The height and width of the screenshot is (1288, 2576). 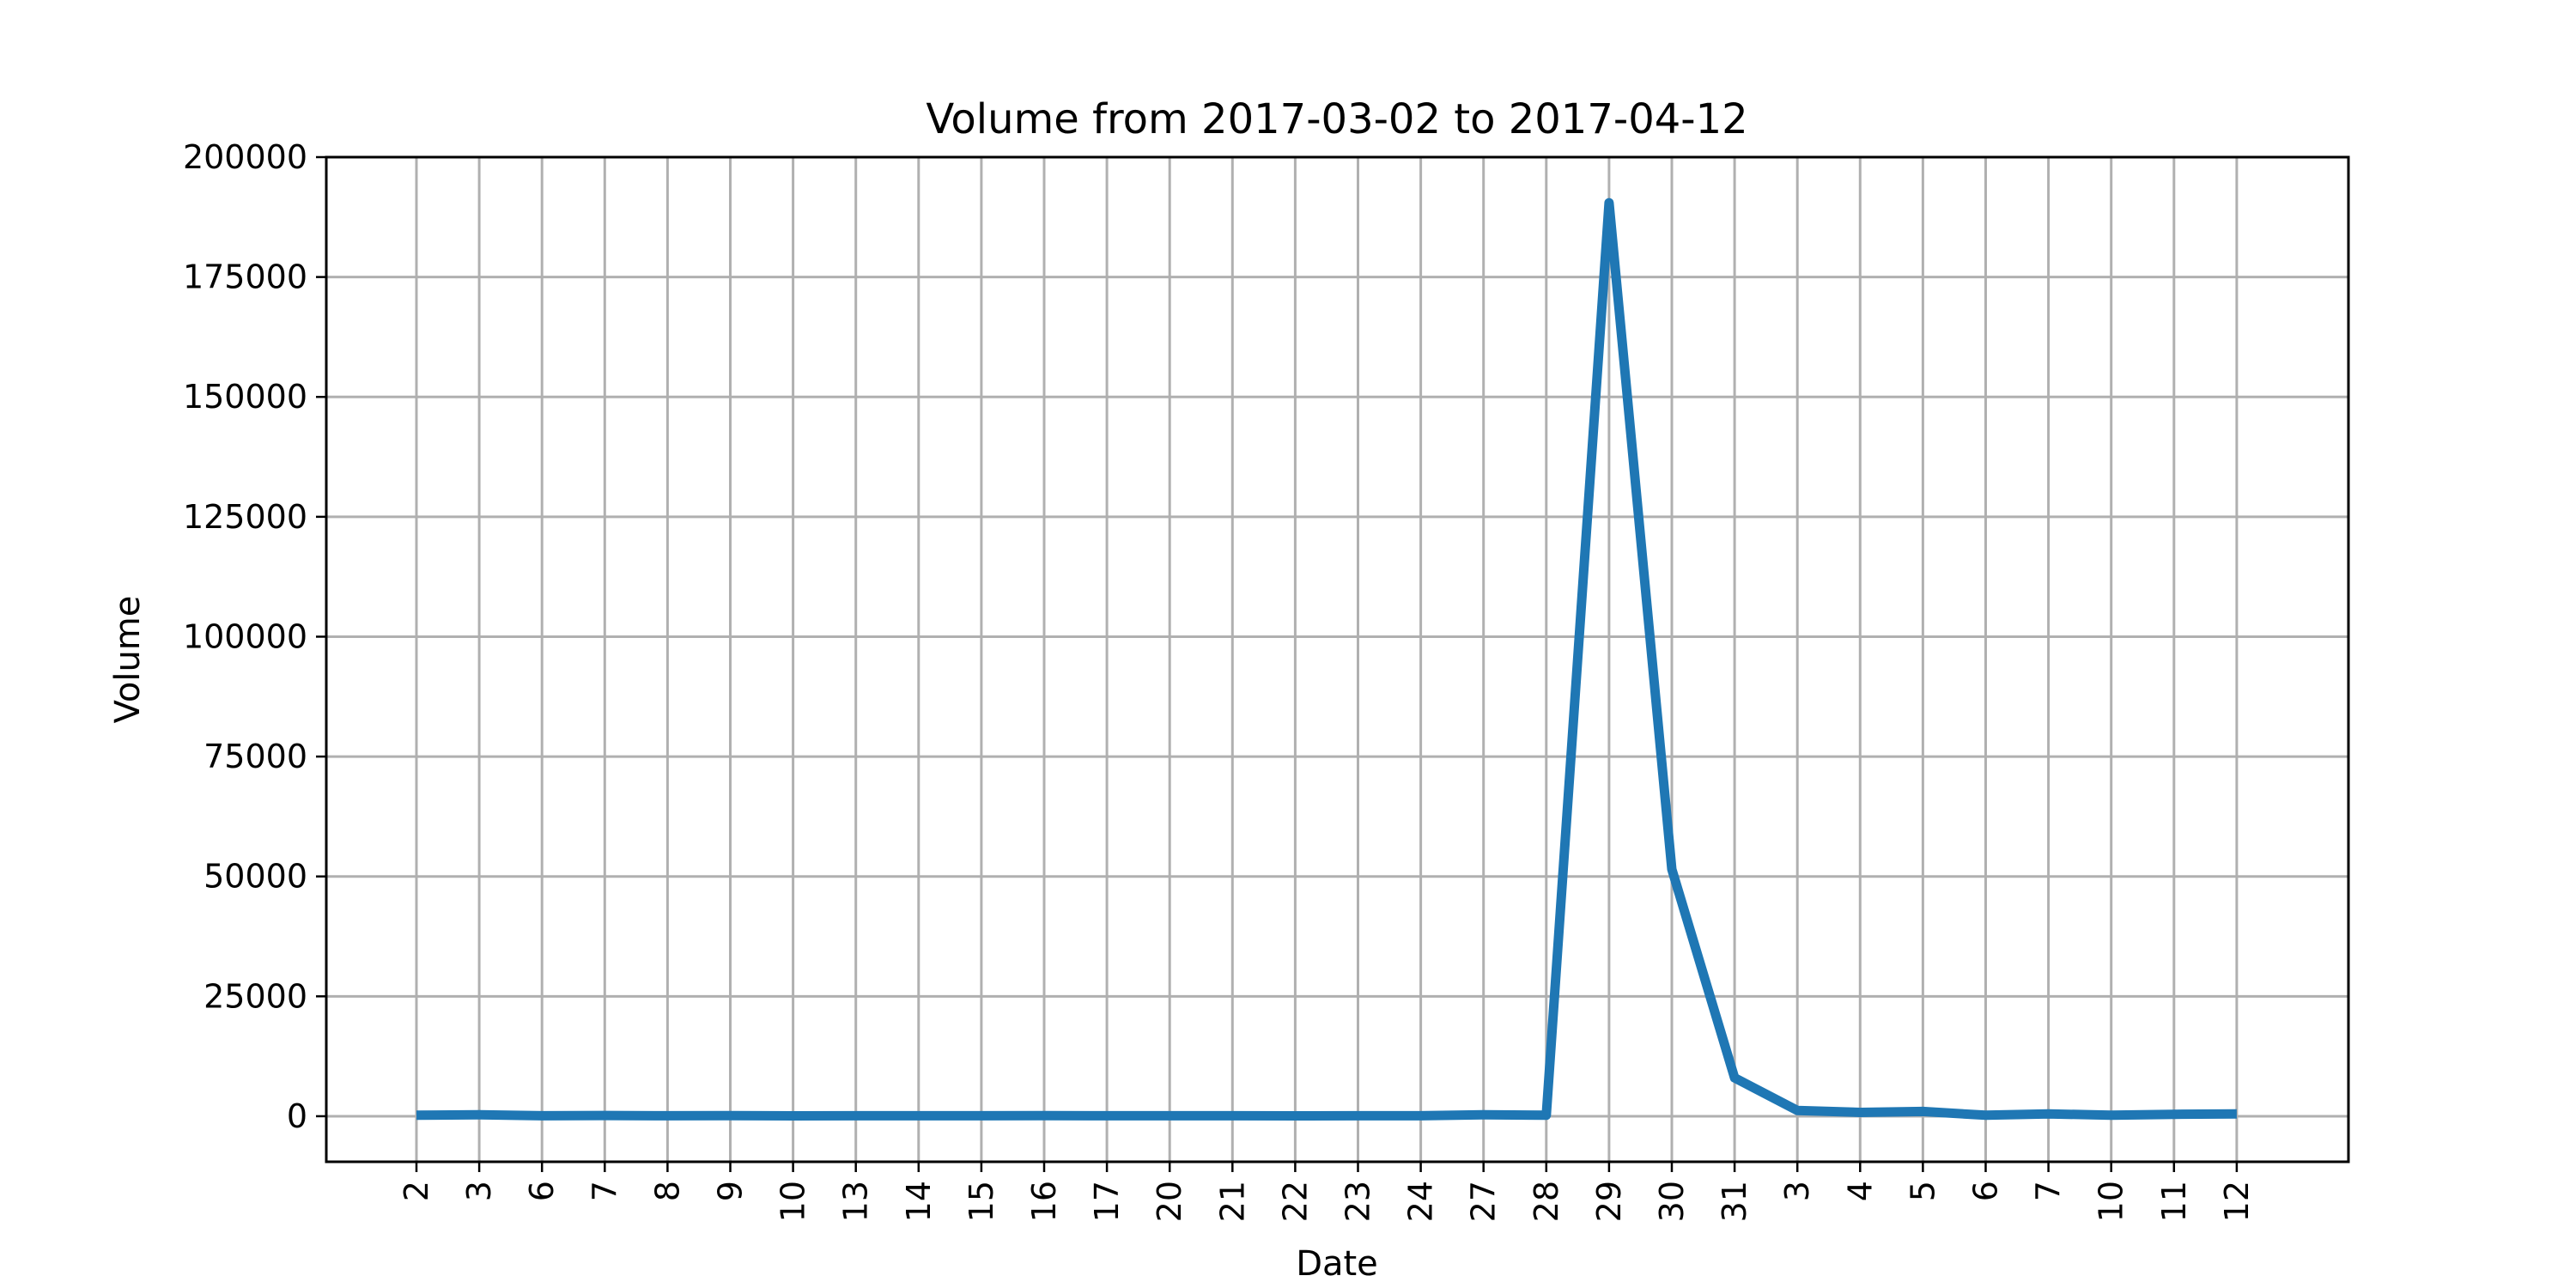 What do you see at coordinates (2174, 1202) in the screenshot?
I see `x-tick-label: 11` at bounding box center [2174, 1202].